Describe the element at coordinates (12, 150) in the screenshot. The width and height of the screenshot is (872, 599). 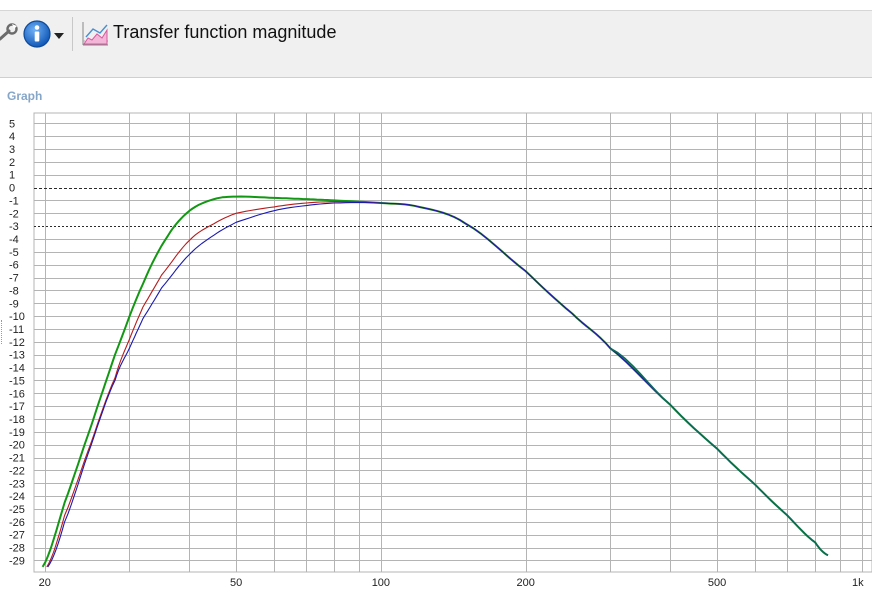
I see `y-tick-label: 3` at that location.